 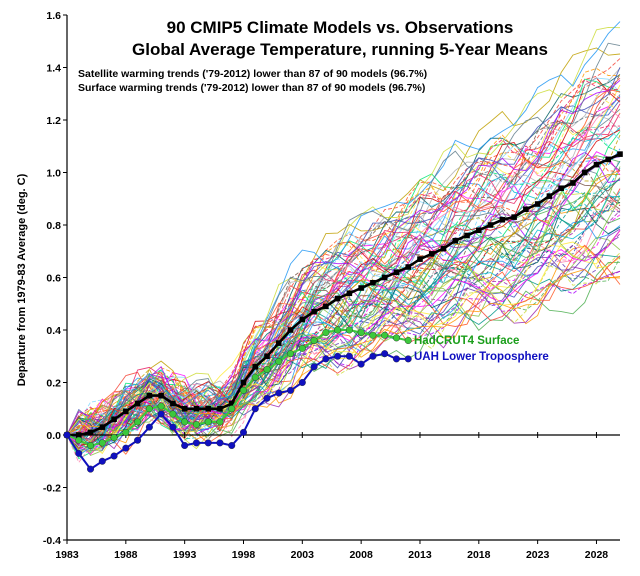 I want to click on hadcrut4-label: HadCRUT4 Surface, so click(x=467, y=341).